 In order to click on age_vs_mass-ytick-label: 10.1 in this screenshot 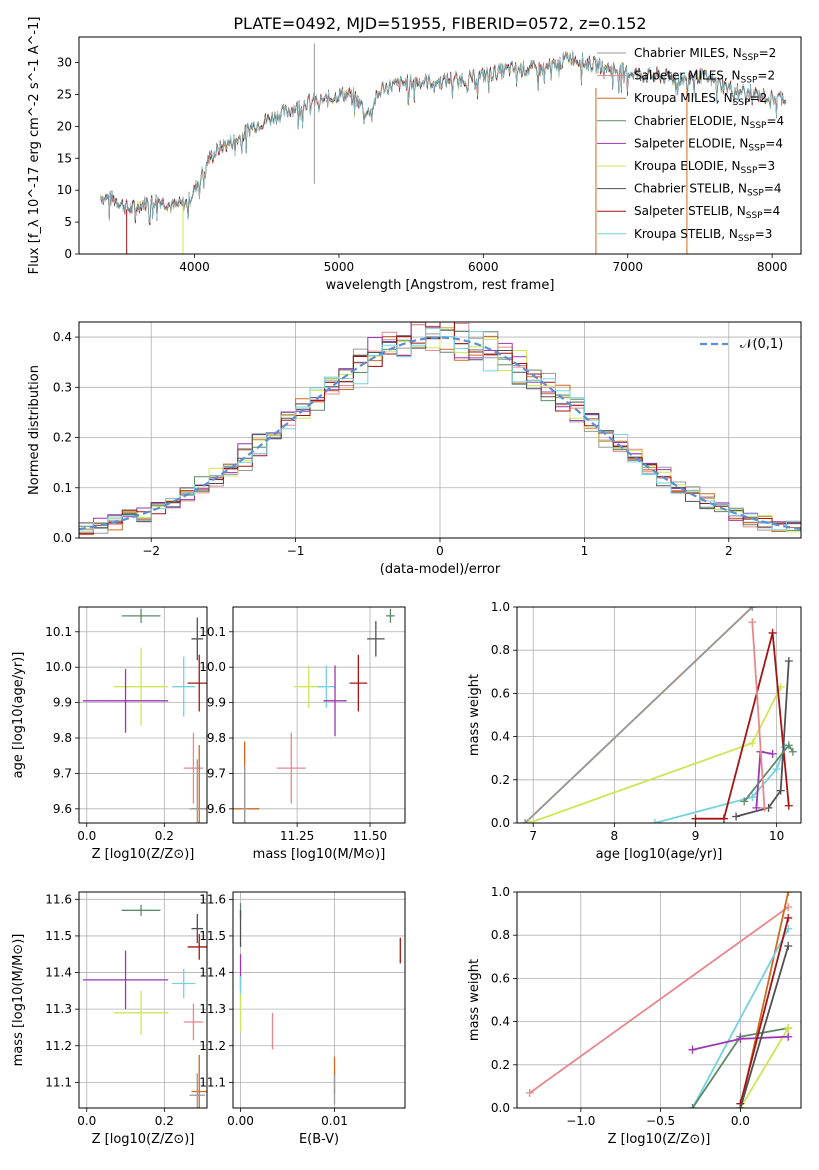, I will do `click(212, 632)`.